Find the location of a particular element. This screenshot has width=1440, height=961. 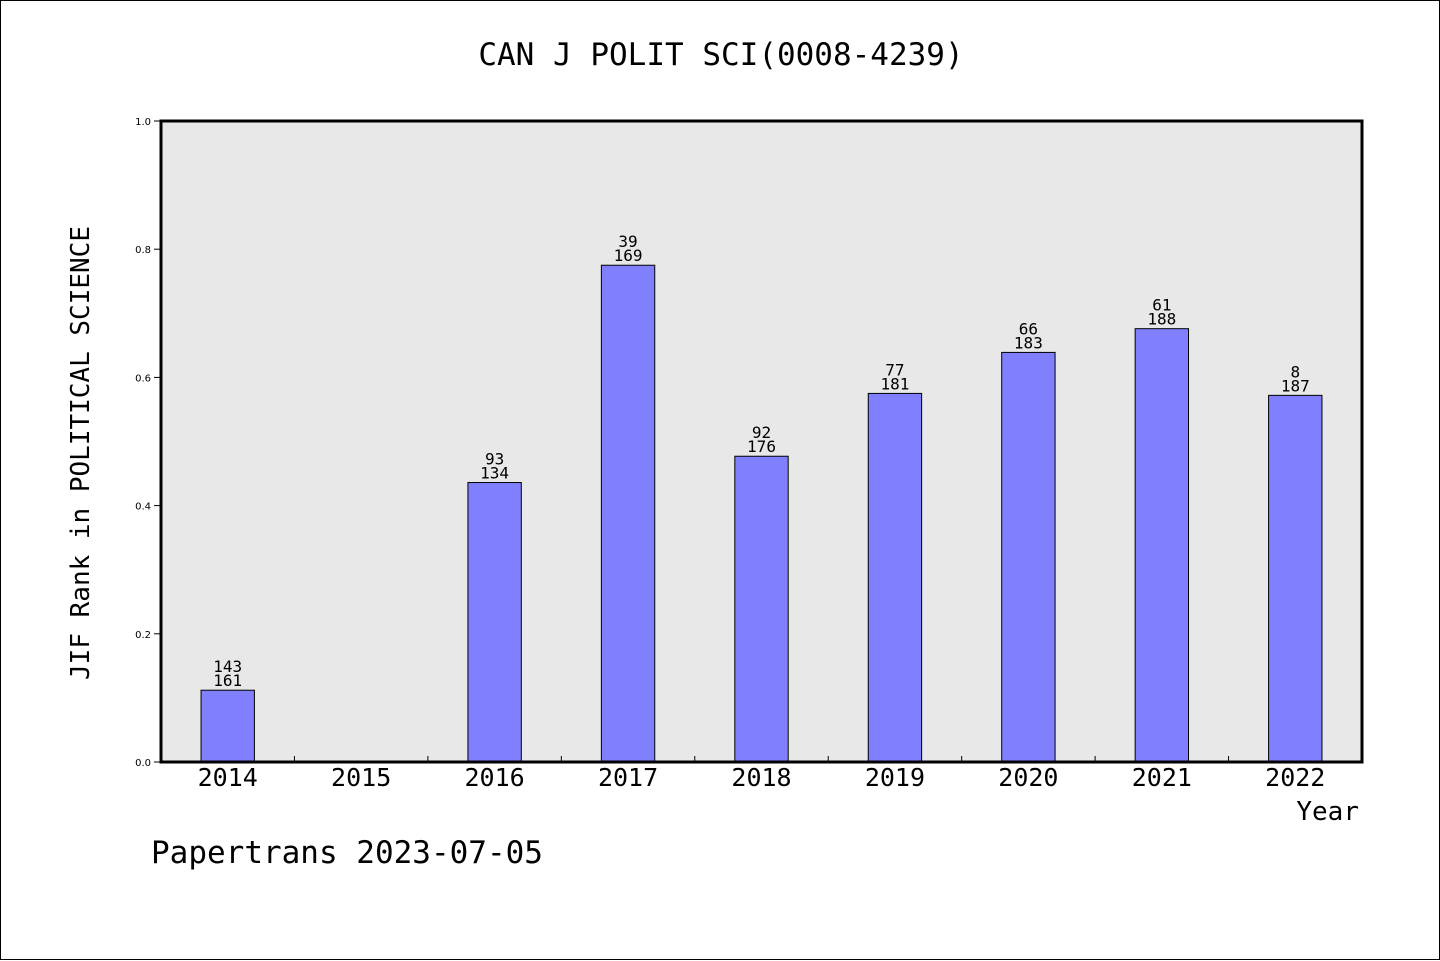

x-tick-label: 2014 is located at coordinates (228, 777).